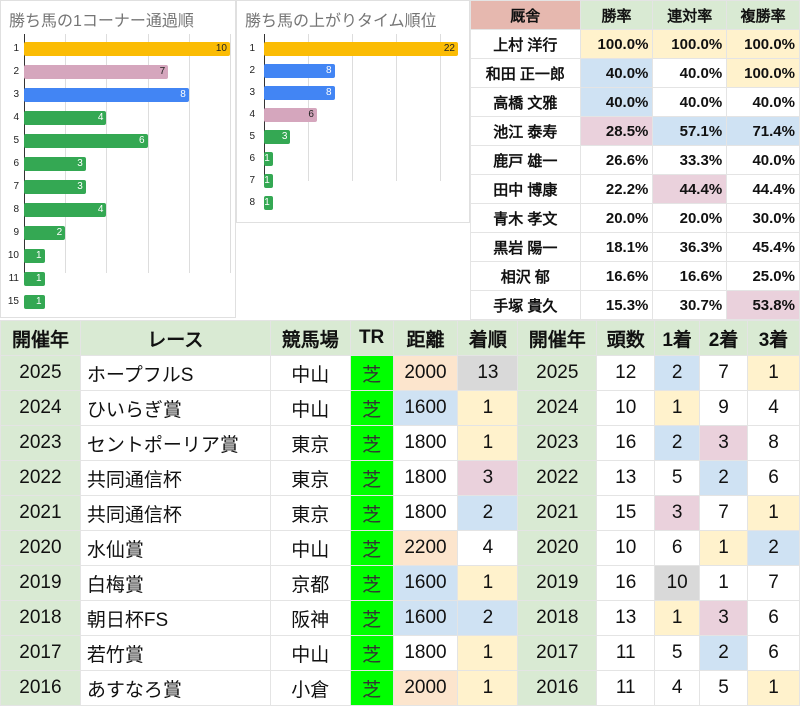 The height and width of the screenshot is (706, 800). Describe the element at coordinates (690, 15) in the screenshot. I see `header-2: 連対率` at that location.